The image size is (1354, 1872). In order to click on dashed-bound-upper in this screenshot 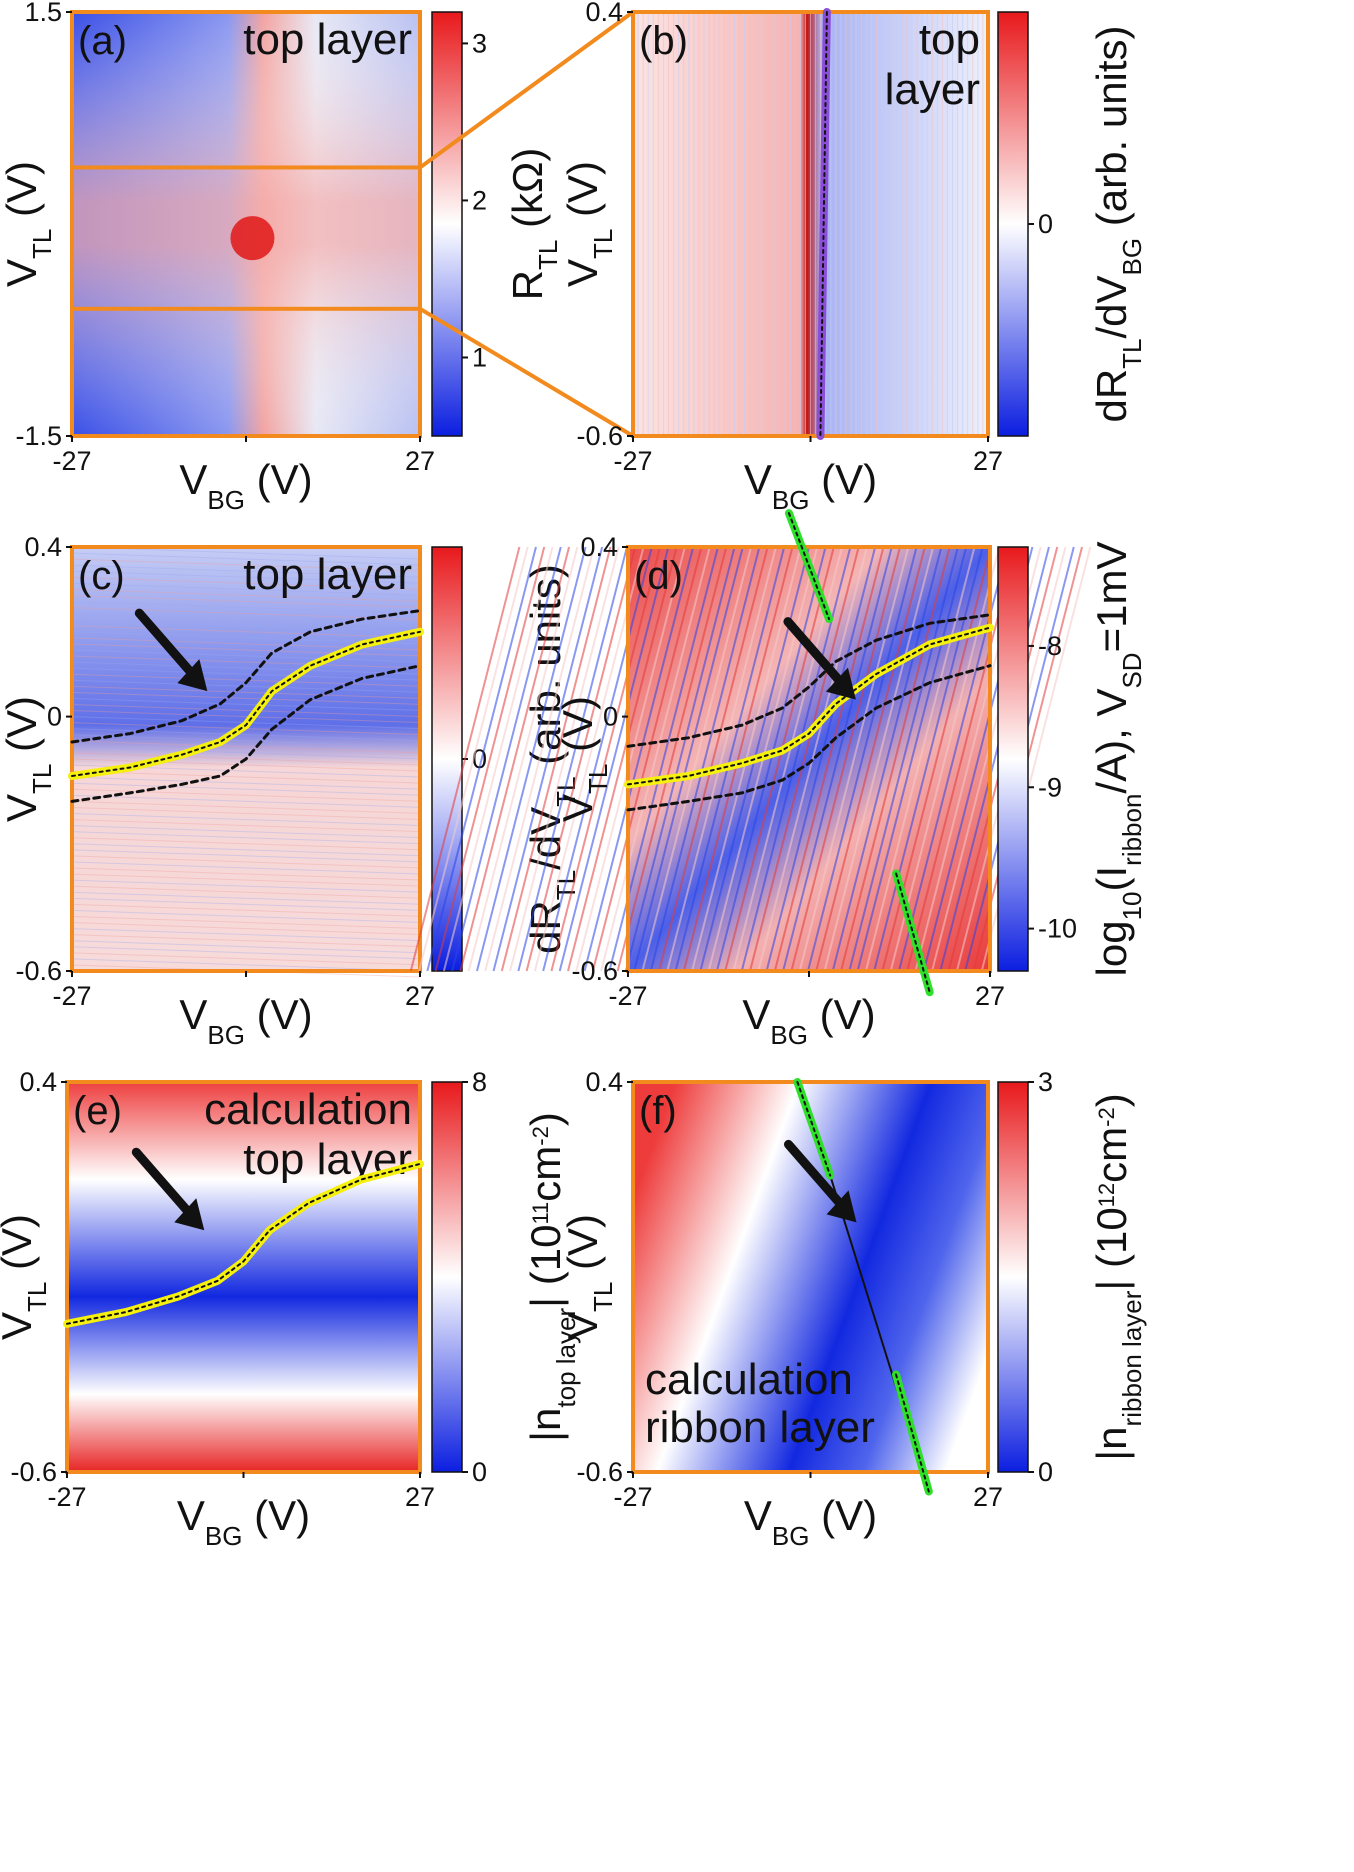, I will do `click(809, 680)`.